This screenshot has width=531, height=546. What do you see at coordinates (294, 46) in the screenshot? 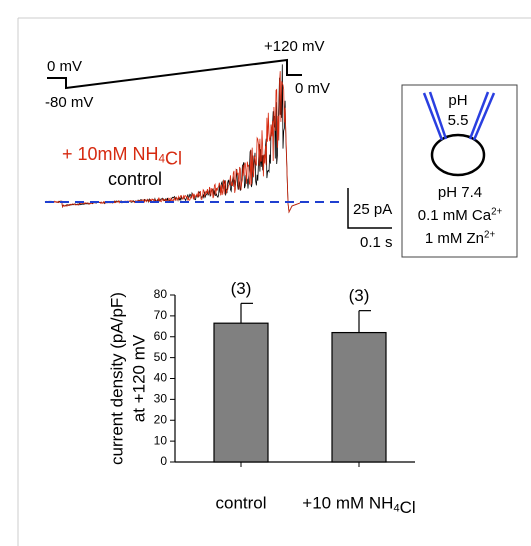
I see `protocol-label: +120 mV` at bounding box center [294, 46].